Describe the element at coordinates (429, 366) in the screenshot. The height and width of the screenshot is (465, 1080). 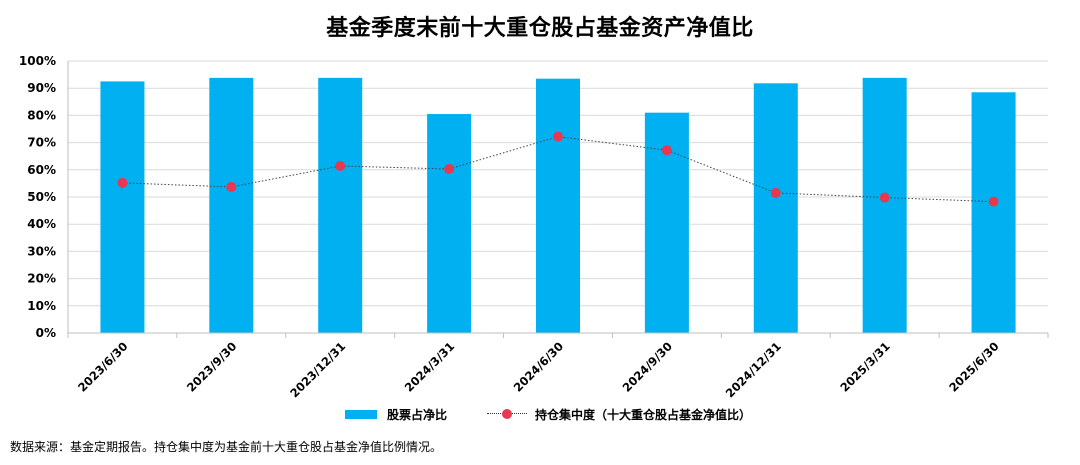
I see `x-tick-label: 2024/3/31` at that location.